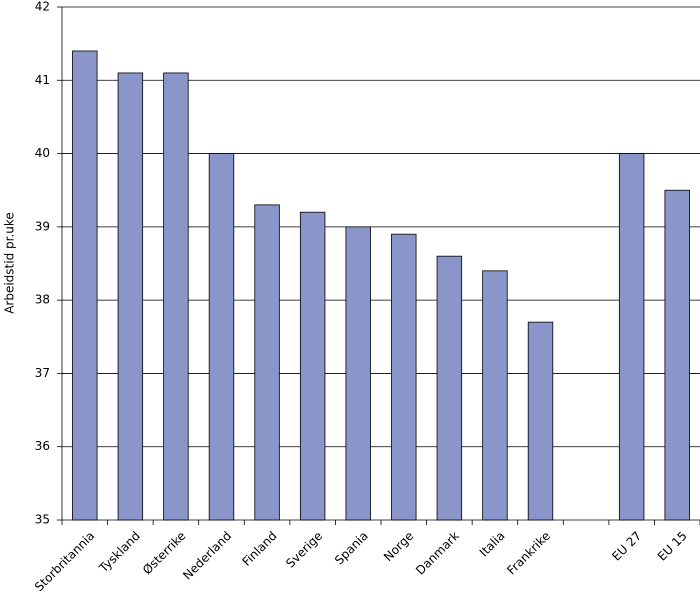 The width and height of the screenshot is (700, 596). What do you see at coordinates (528, 553) in the screenshot?
I see `x-tick-label: Frankrike` at bounding box center [528, 553].